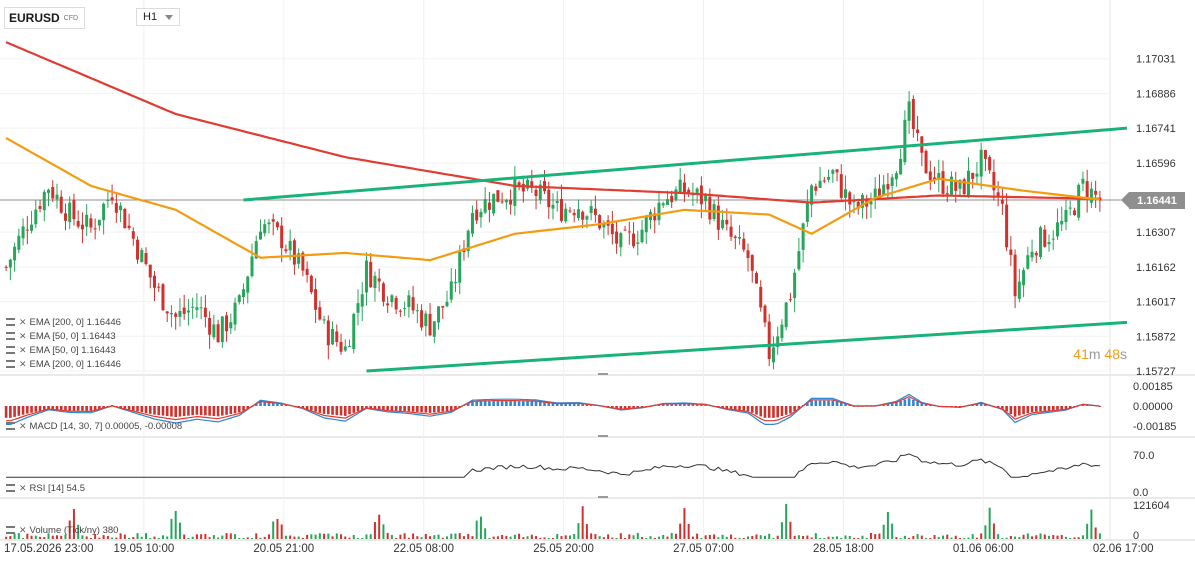 This screenshot has height=562, width=1195. Describe the element at coordinates (158, 17) in the screenshot. I see `timeframe-dropdown: H1` at that location.